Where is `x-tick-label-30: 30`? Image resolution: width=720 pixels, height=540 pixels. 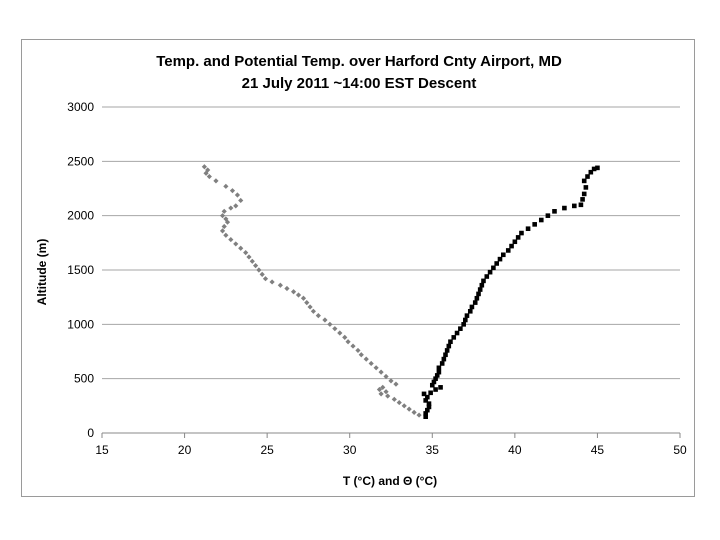 x-tick-label-30: 30 is located at coordinates (350, 450).